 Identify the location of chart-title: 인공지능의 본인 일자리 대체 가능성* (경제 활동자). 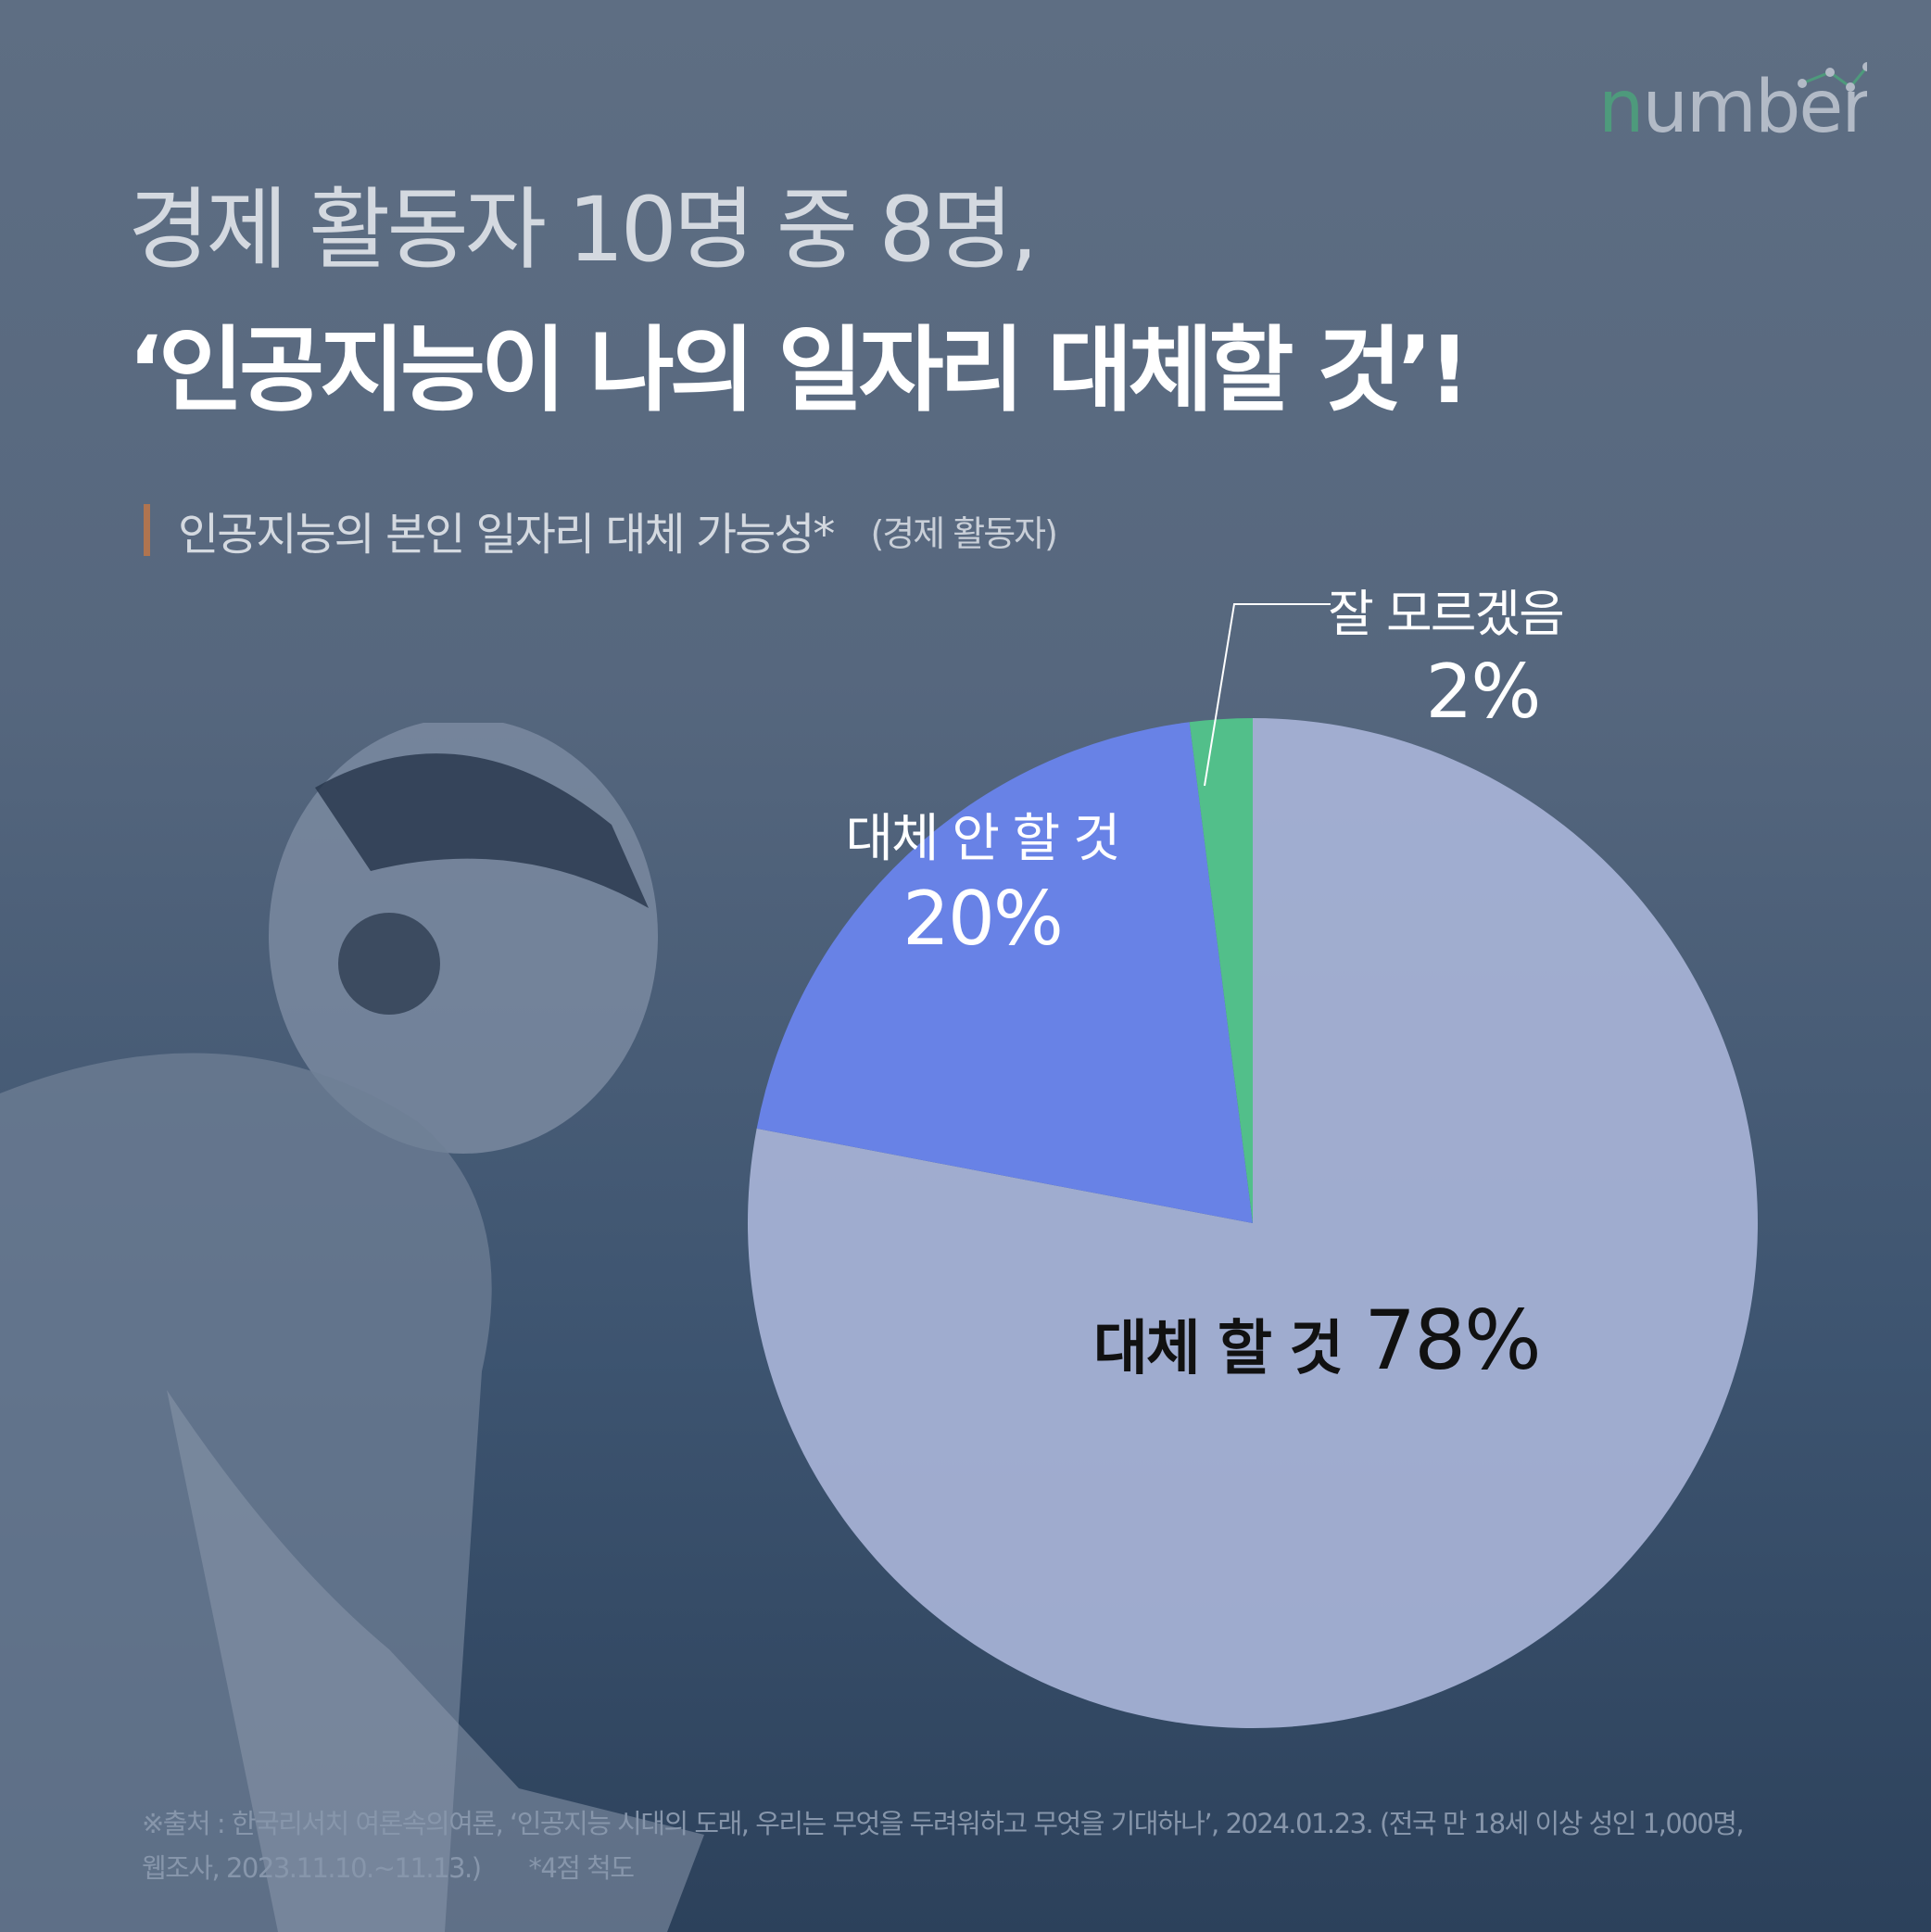
(601, 530).